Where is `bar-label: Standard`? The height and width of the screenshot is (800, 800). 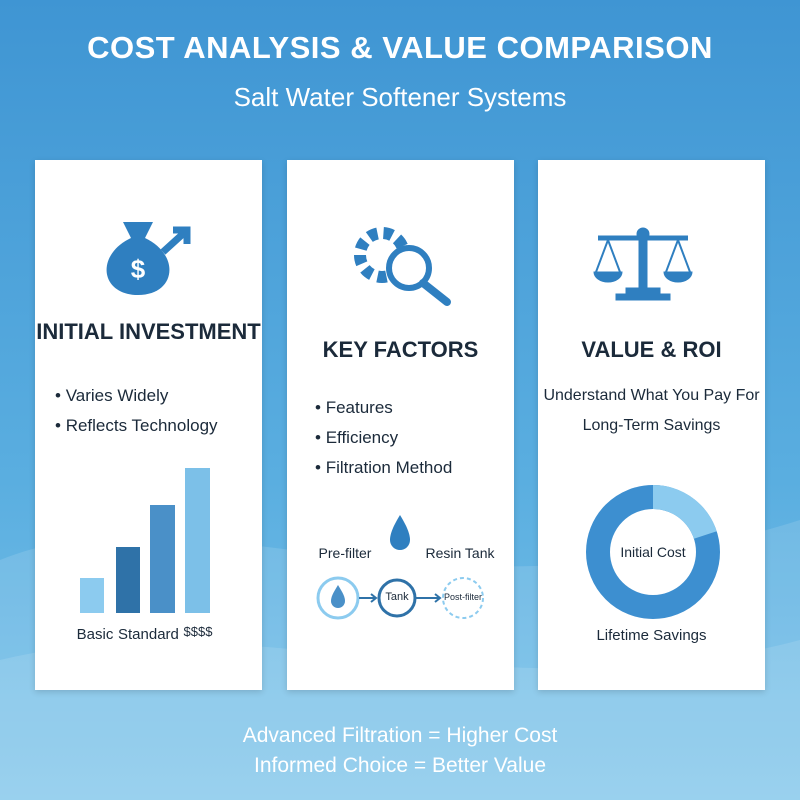
bar-label: Standard is located at coordinates (148, 634).